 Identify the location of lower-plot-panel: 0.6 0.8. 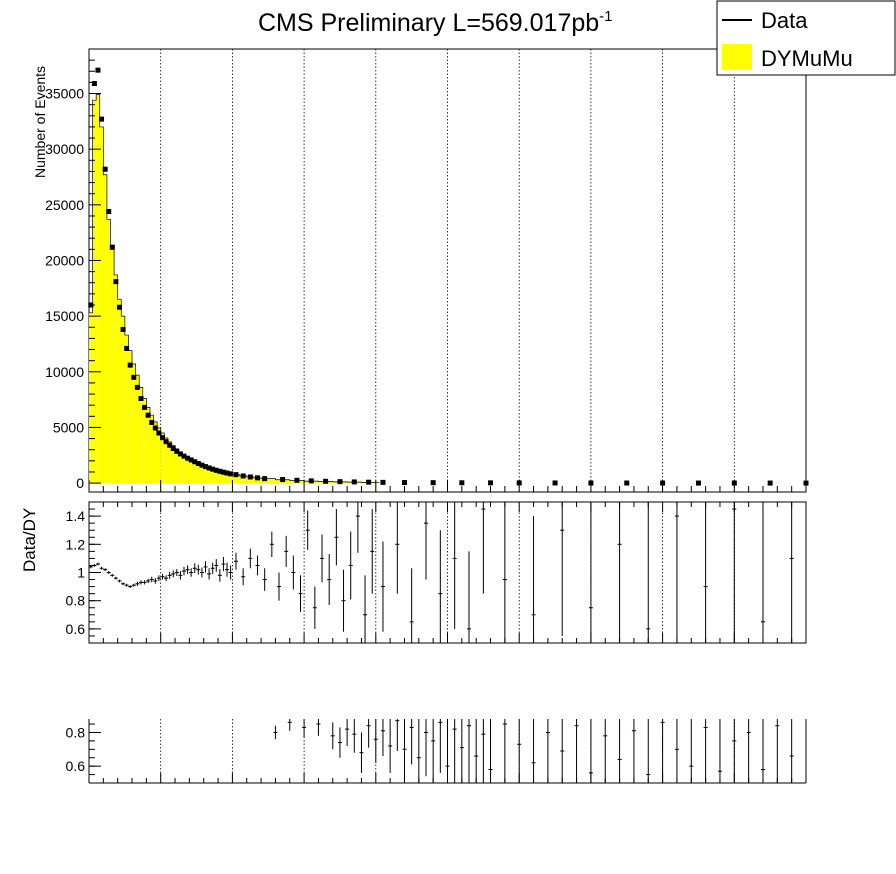
(436, 751).